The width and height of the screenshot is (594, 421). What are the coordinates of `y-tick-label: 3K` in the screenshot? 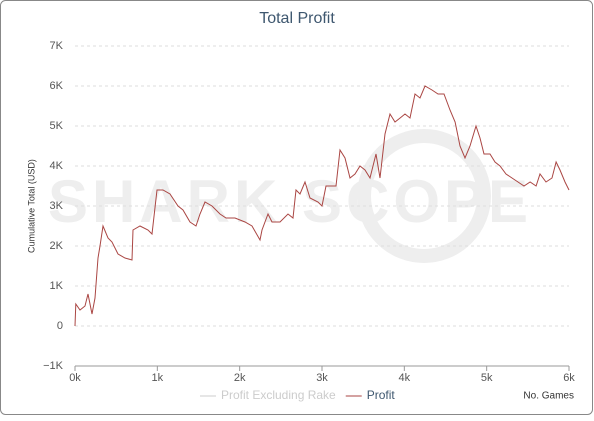 It's located at (57, 206).